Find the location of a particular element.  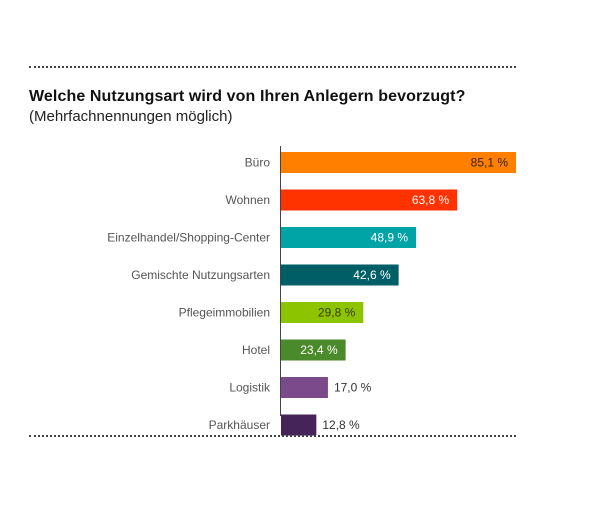

value-label-parkhaeuser: 12,8 % is located at coordinates (341, 425).